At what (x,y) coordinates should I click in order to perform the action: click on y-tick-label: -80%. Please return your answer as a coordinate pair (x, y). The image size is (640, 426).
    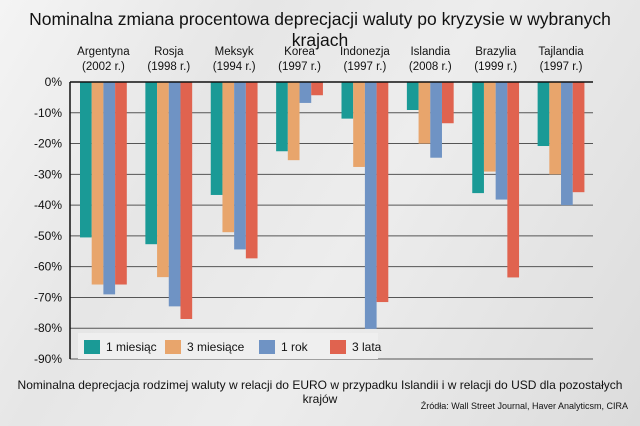
    Looking at the image, I should click on (48, 328).